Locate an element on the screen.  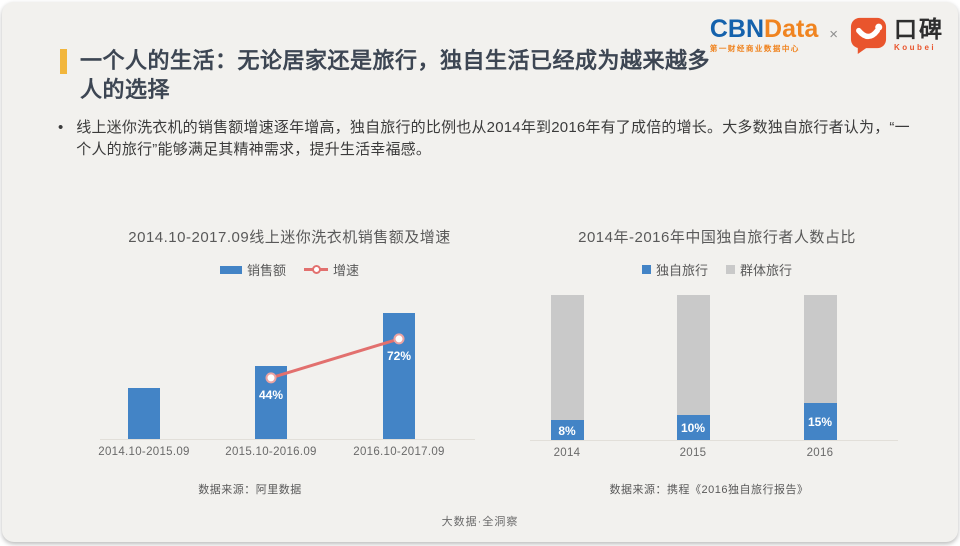
koubei-logo: 口碑 Koubei is located at coordinates (896, 34).